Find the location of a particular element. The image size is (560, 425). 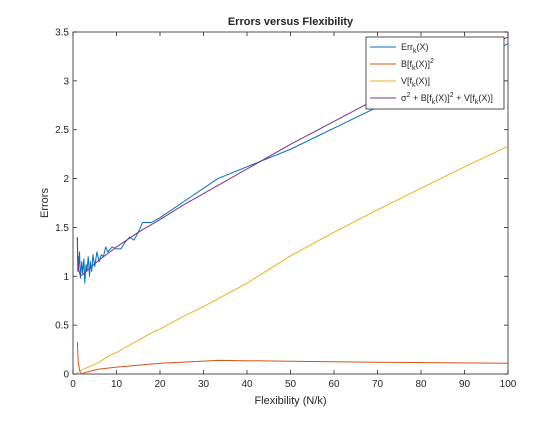

legend-label-0: Errk(X) is located at coordinates (415, 48).